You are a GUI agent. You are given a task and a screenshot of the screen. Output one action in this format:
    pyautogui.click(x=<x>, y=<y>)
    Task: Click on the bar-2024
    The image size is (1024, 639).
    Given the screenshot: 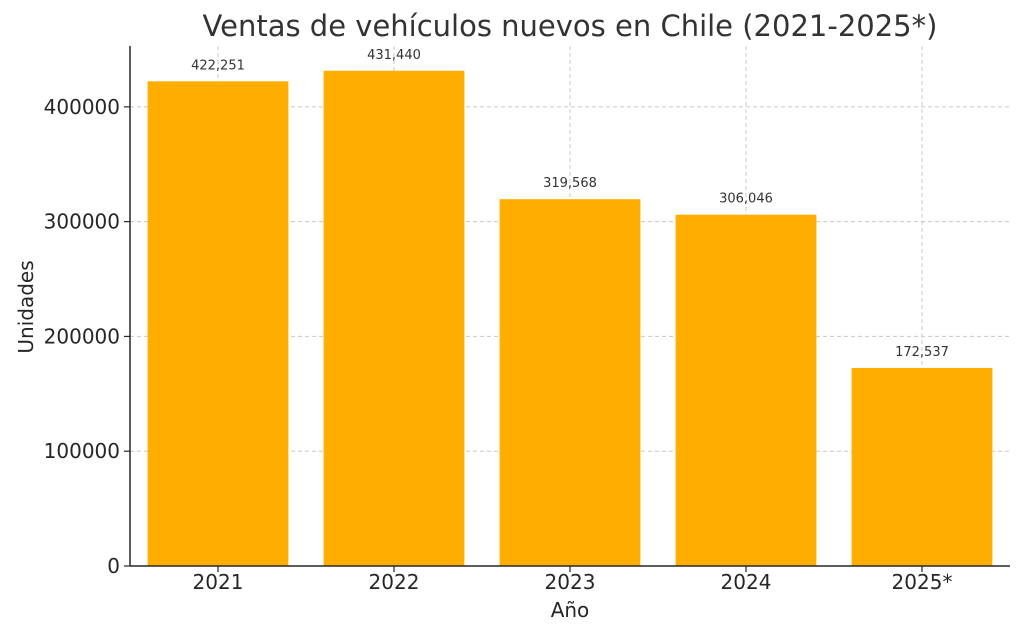 What is the action you would take?
    pyautogui.click(x=746, y=390)
    